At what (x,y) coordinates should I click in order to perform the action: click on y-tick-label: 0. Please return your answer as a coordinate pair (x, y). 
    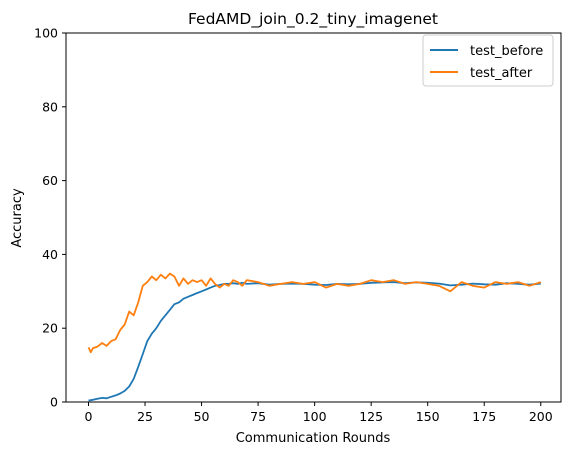
    Looking at the image, I should click on (54, 402).